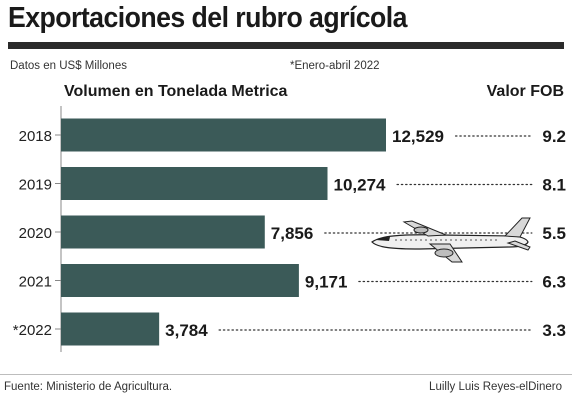 This screenshot has width=572, height=400. I want to click on volume-label: 12,529, so click(418, 136).